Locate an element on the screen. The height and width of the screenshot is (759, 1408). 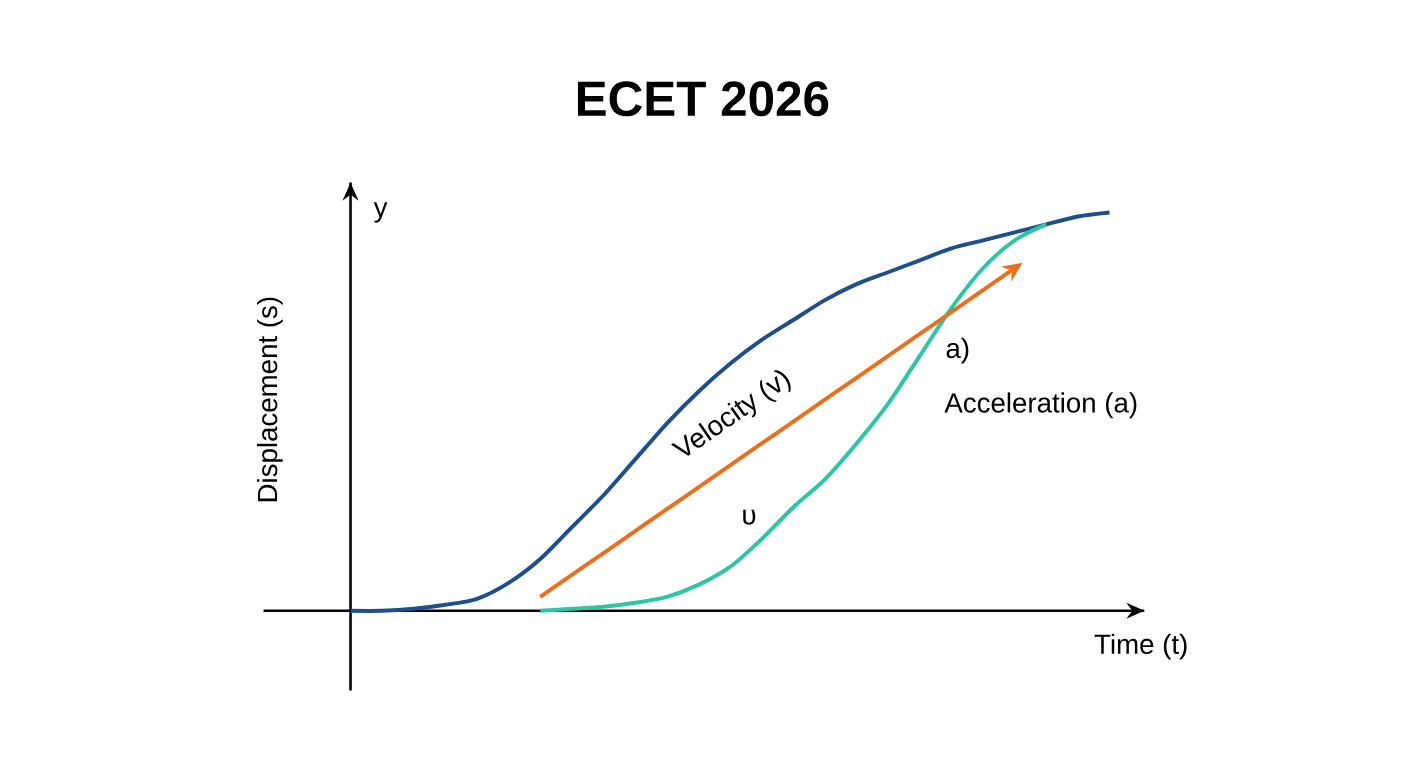
chart-title: ECET 2026 is located at coordinates (703, 99).